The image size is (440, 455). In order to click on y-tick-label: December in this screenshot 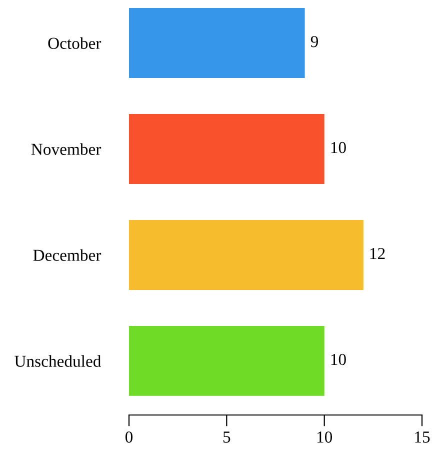, I will do `click(67, 255)`.